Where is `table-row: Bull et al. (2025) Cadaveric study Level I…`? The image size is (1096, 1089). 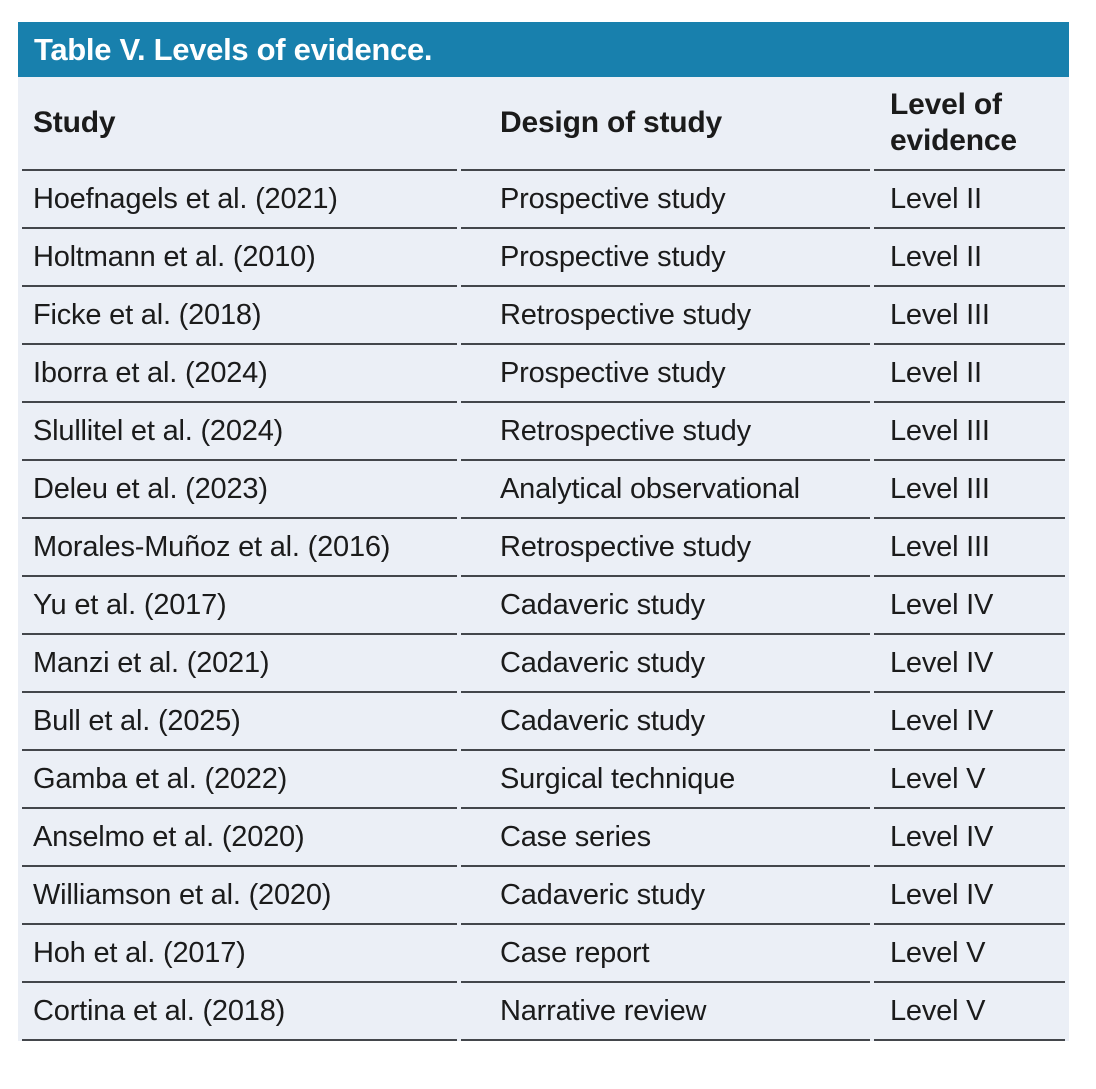
table-row: Bull et al. (2025) Cadaveric study Level I… is located at coordinates (543, 722).